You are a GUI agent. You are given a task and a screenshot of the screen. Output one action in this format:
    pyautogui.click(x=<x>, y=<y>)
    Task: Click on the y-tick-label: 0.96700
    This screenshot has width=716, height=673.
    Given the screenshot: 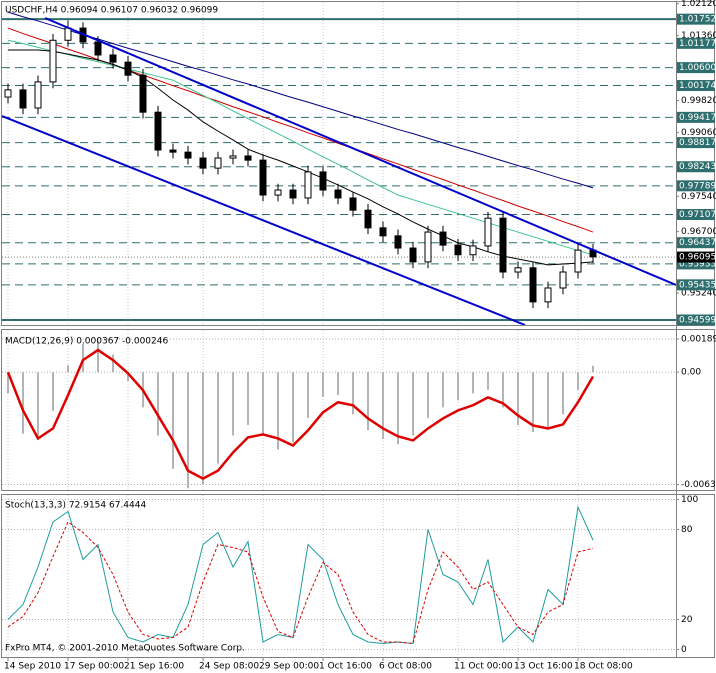 What is the action you would take?
    pyautogui.click(x=698, y=232)
    